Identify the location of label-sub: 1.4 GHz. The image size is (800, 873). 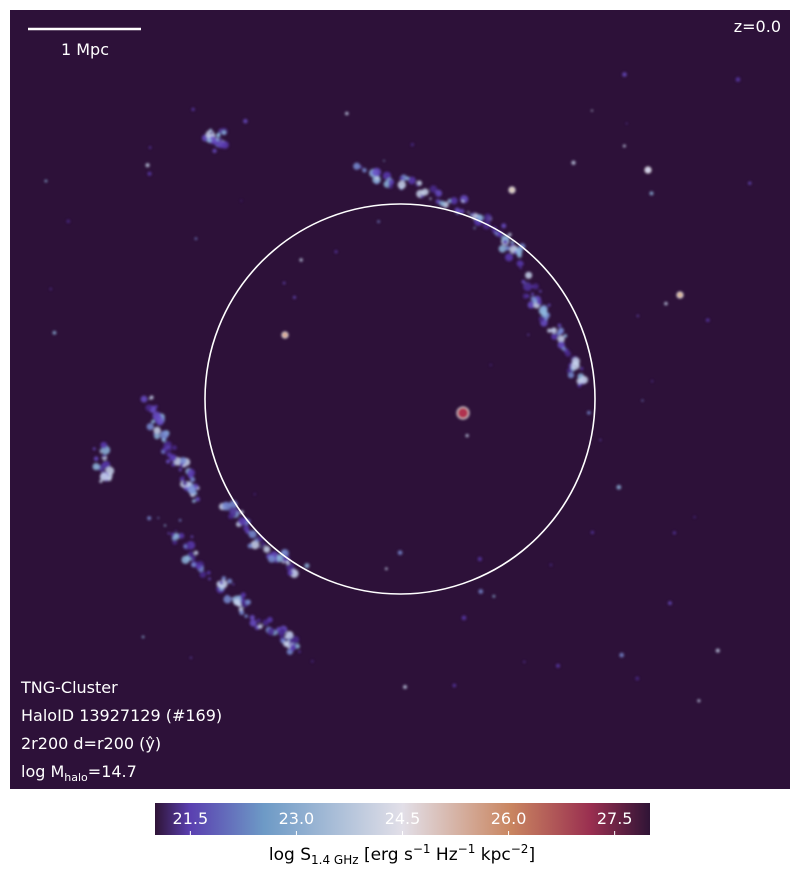
(335, 860).